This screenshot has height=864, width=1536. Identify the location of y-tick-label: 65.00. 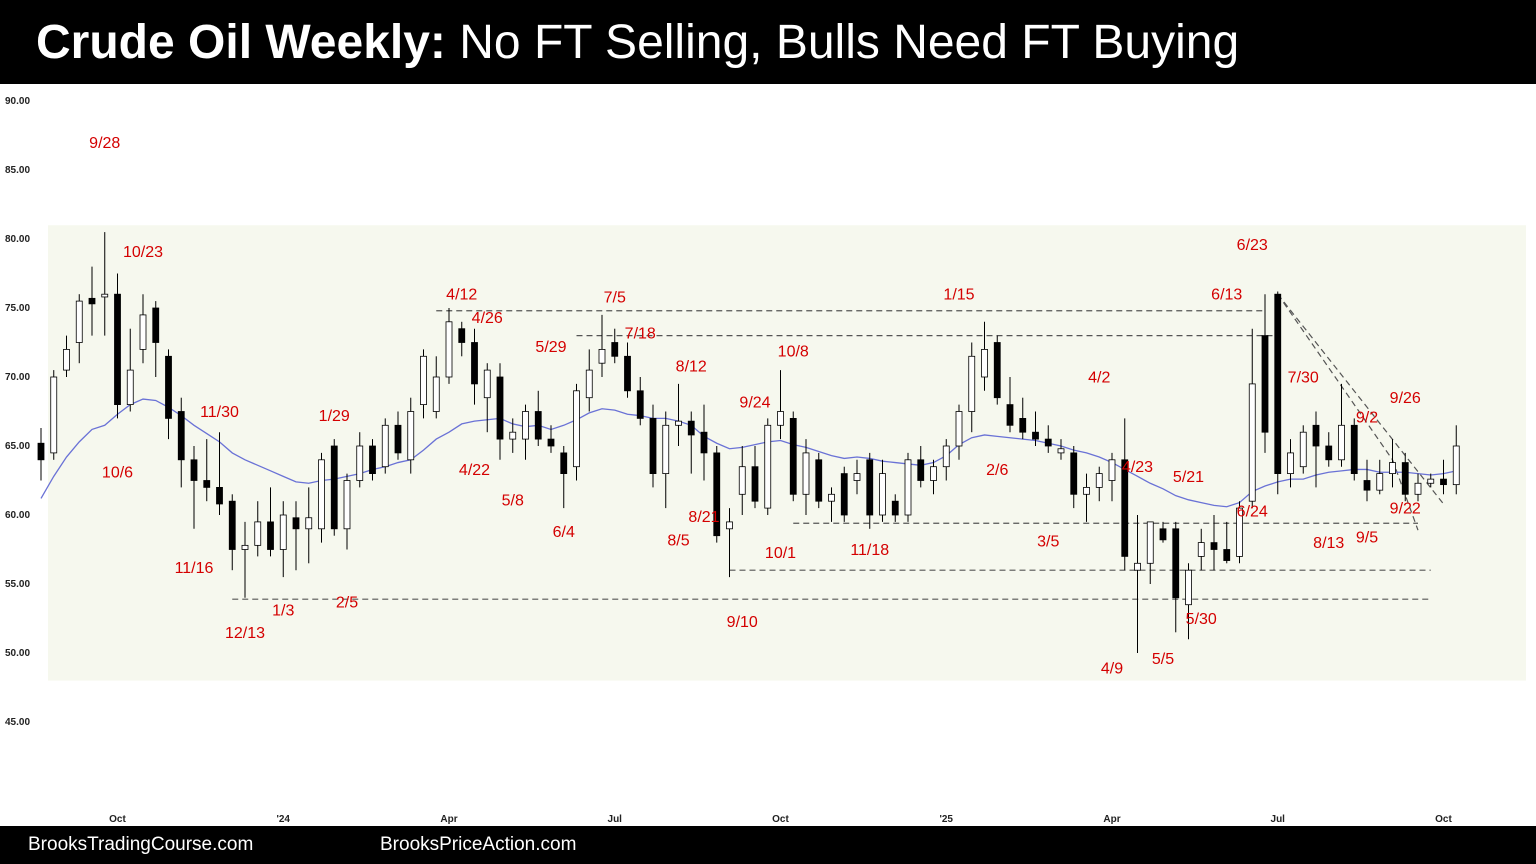
(17, 446).